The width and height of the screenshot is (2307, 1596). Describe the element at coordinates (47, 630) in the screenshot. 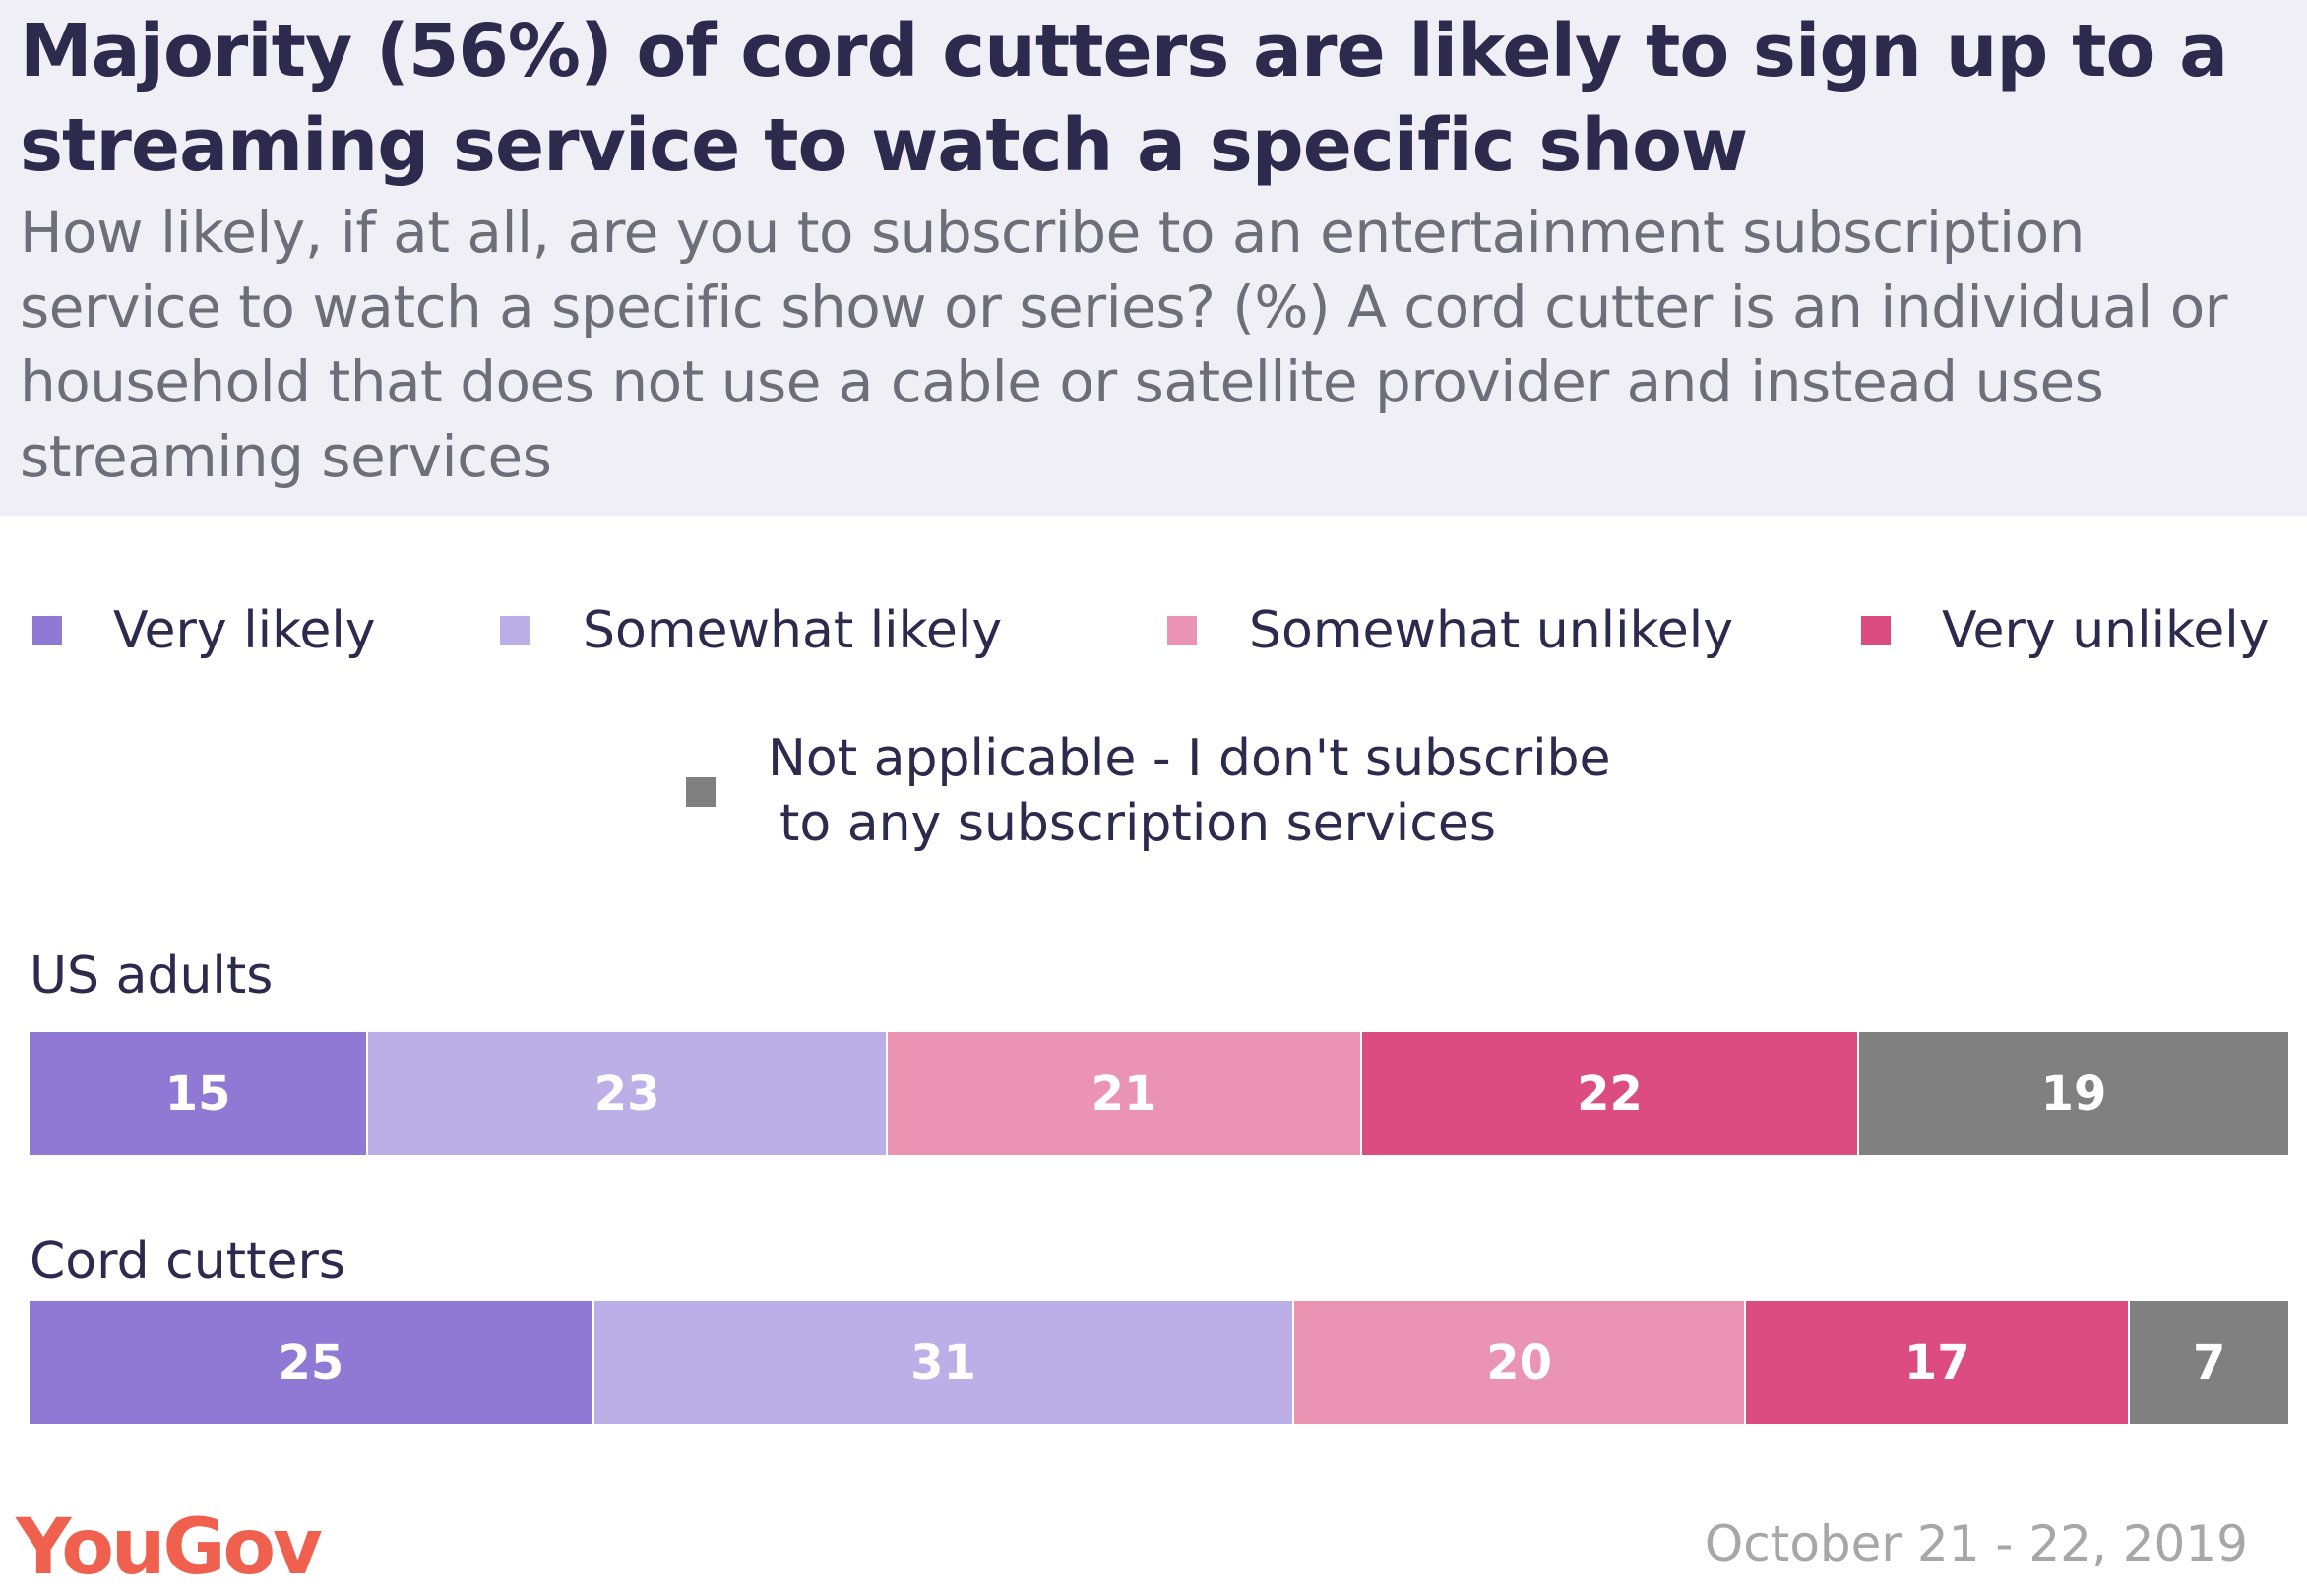

I see `legend-swatch-very-likely` at that location.